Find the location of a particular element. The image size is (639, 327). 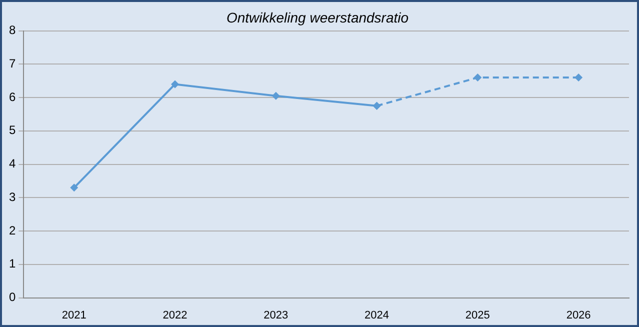

y-tick-label: 6 is located at coordinates (12, 97).